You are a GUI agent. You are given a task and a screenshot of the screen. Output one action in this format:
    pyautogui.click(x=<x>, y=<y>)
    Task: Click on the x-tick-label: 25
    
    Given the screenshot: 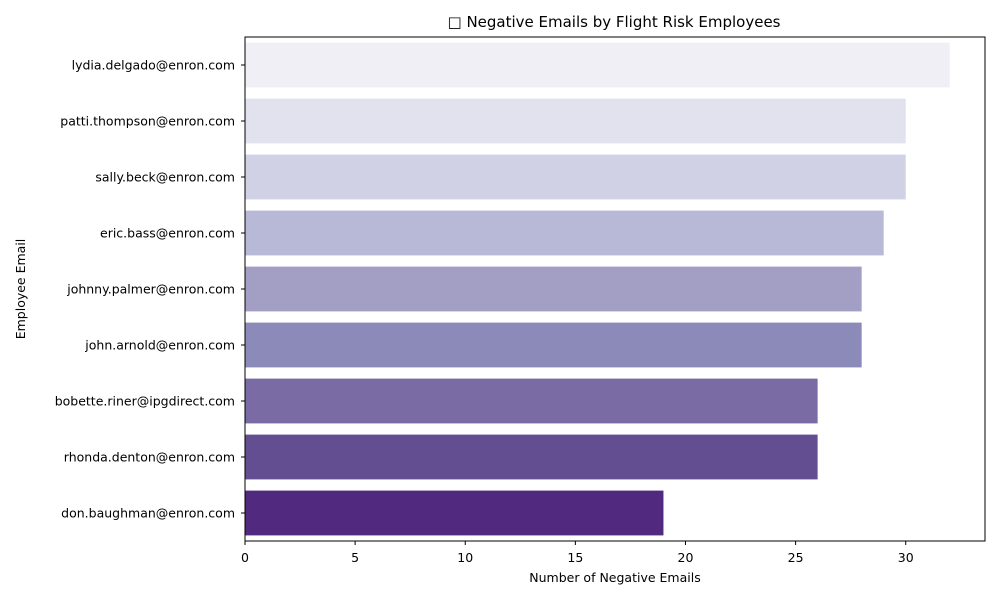 What is the action you would take?
    pyautogui.click(x=796, y=557)
    